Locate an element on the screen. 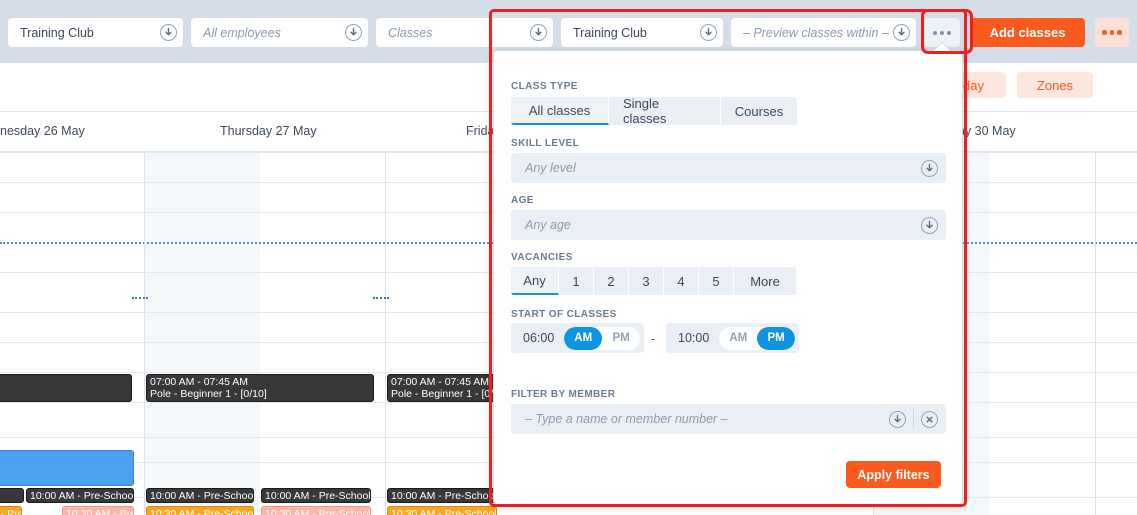 This screenshot has height=515, width=1137. vacancies-option-5: 5 is located at coordinates (716, 281).